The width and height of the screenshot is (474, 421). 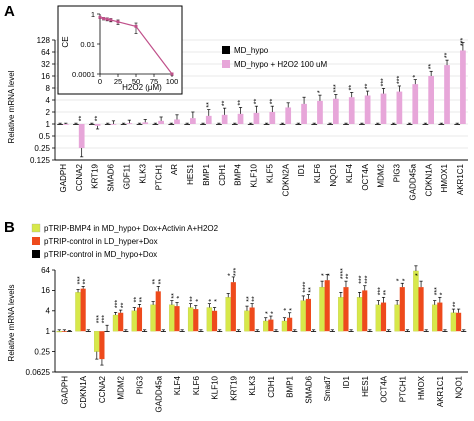 I want to click on panel-b-letter: B, so click(x=9, y=227).